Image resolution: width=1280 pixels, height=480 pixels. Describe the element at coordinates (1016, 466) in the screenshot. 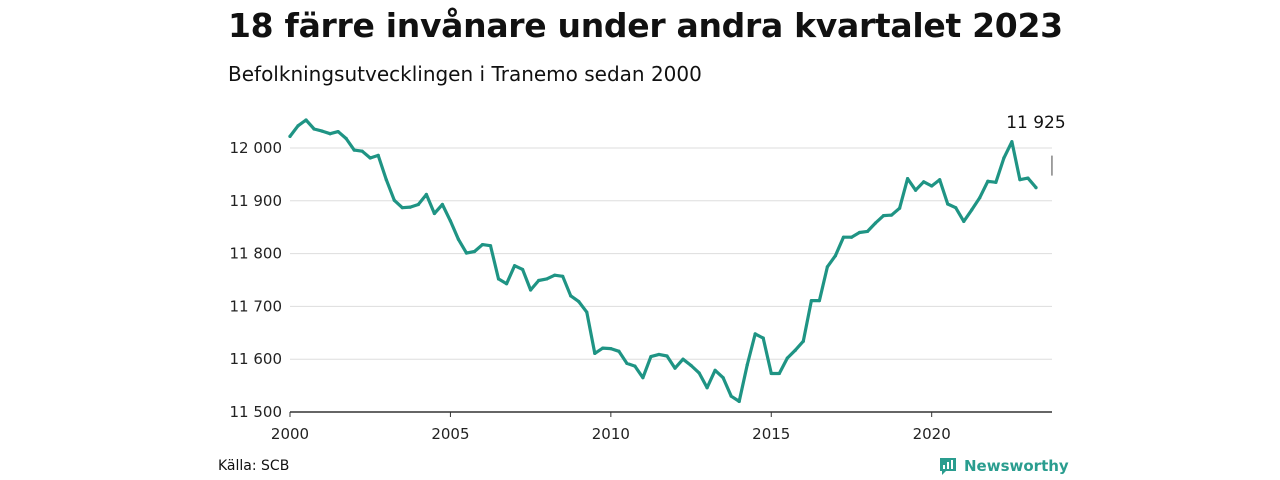

I see `brand-name: Newsworthy` at that location.